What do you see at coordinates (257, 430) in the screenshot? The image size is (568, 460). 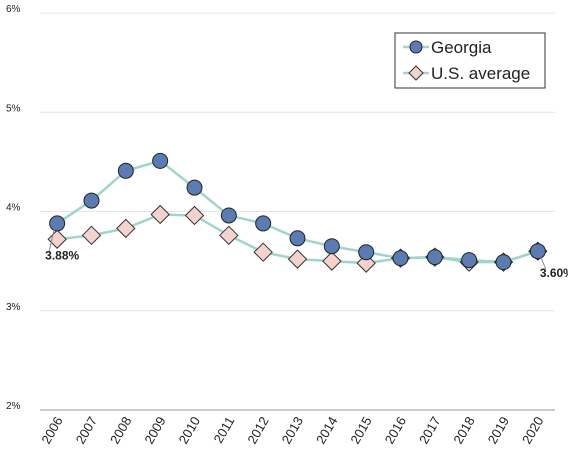 I see `x-tick-label: 2012` at bounding box center [257, 430].